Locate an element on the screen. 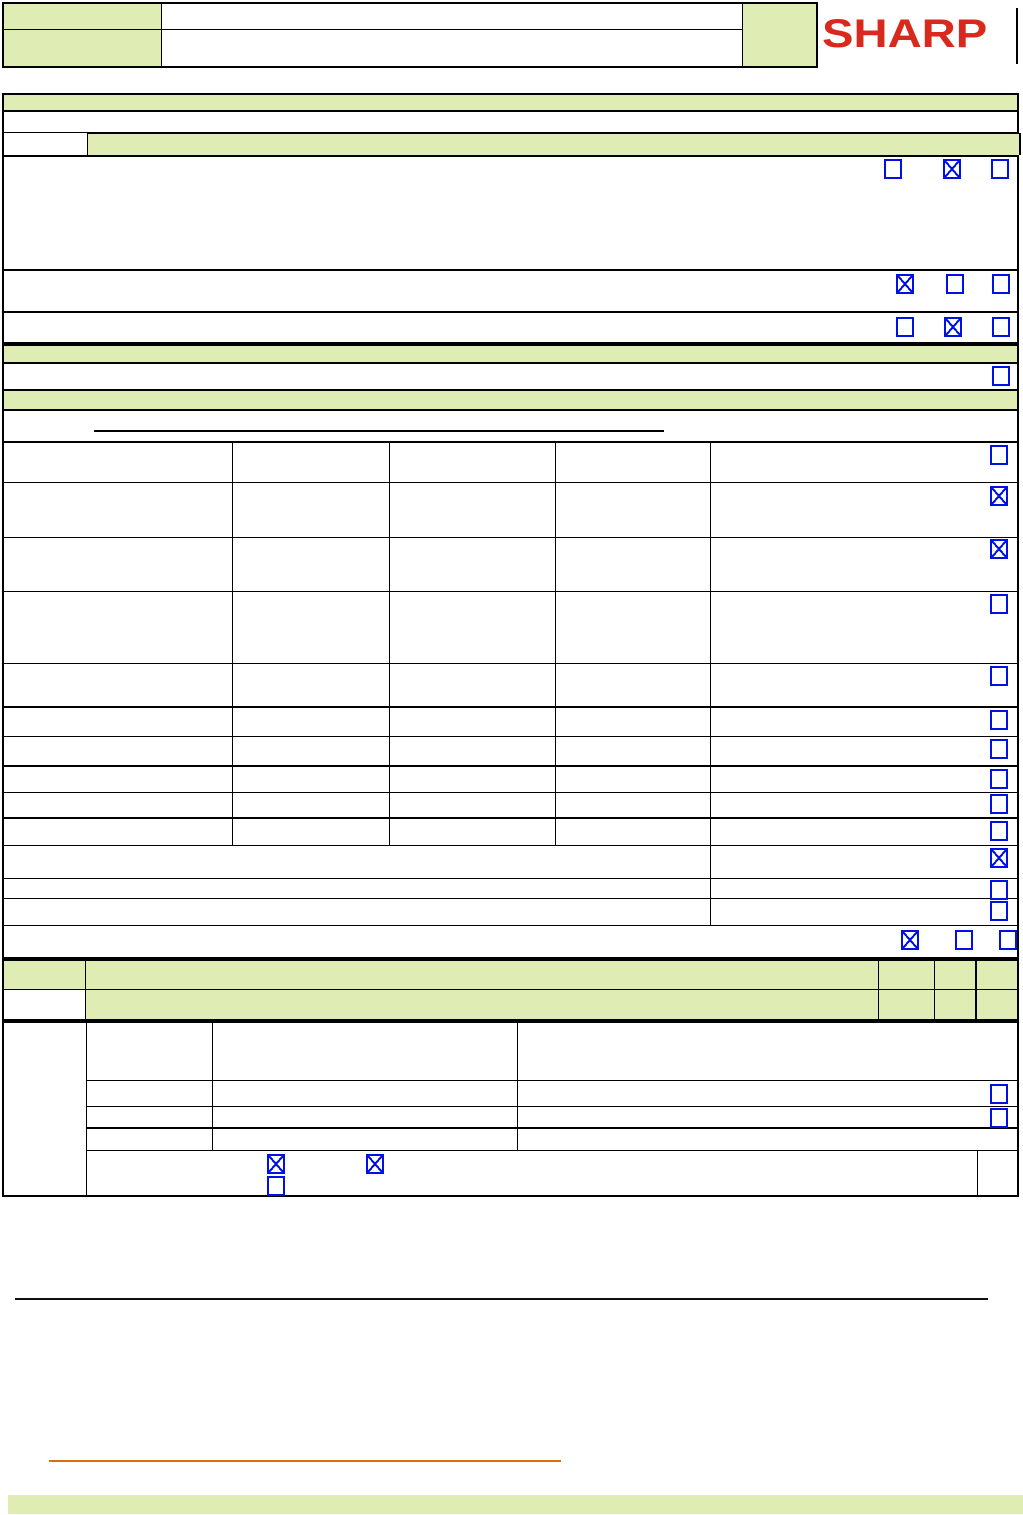 Image resolution: width=1023 pixels, height=1515 pixels. table-row-merged is located at coordinates (510, 912).